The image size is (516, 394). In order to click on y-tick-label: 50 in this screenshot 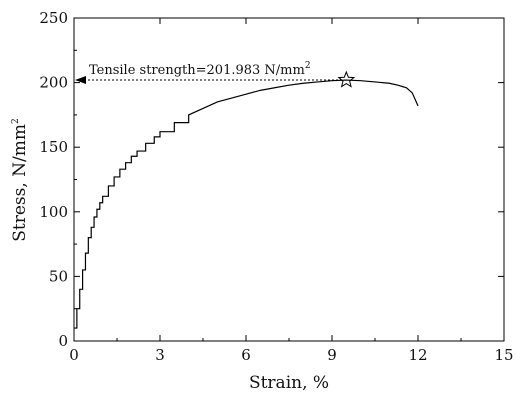, I will do `click(58, 276)`.